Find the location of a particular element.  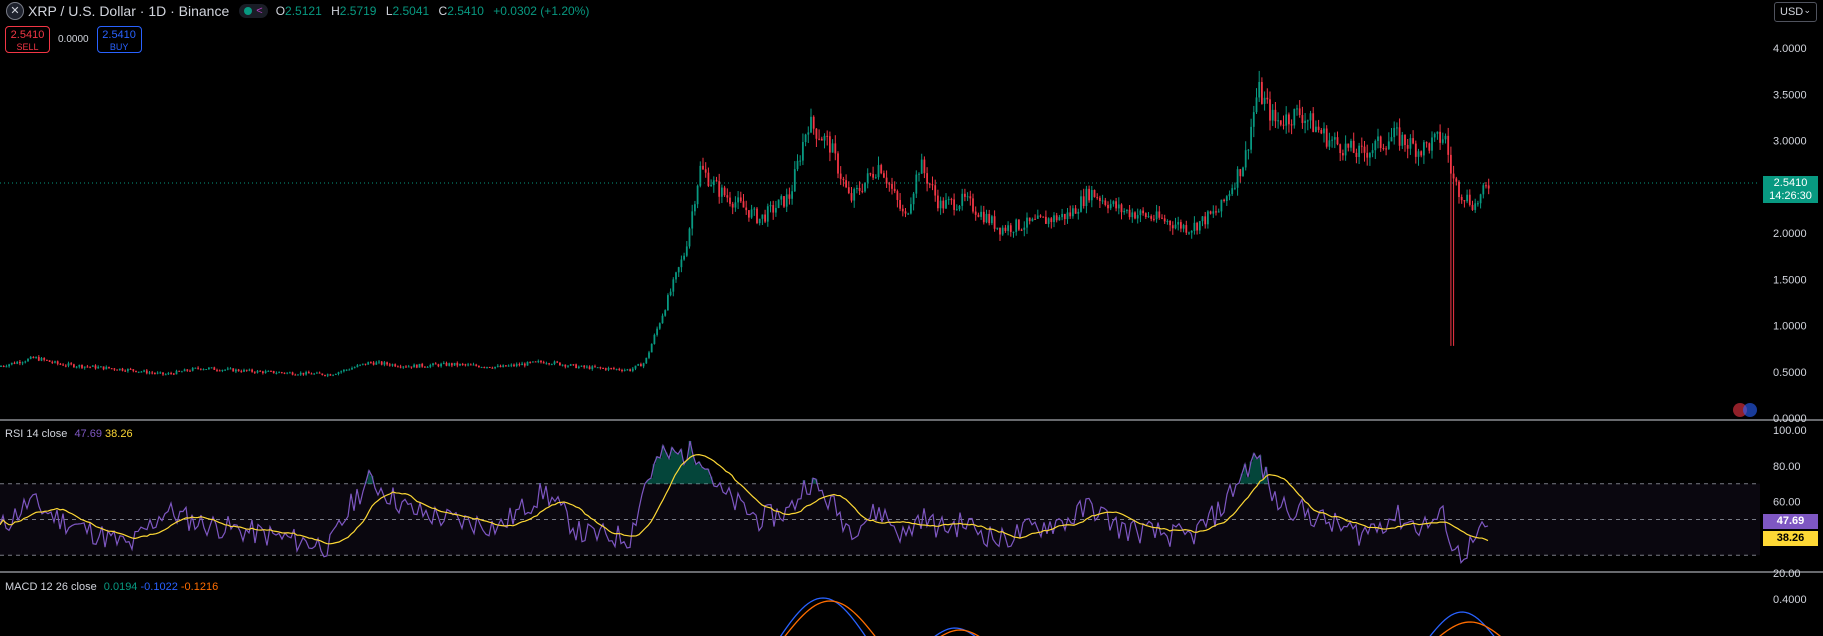

rsi-axis-tick: 80.00 is located at coordinates (1787, 467).